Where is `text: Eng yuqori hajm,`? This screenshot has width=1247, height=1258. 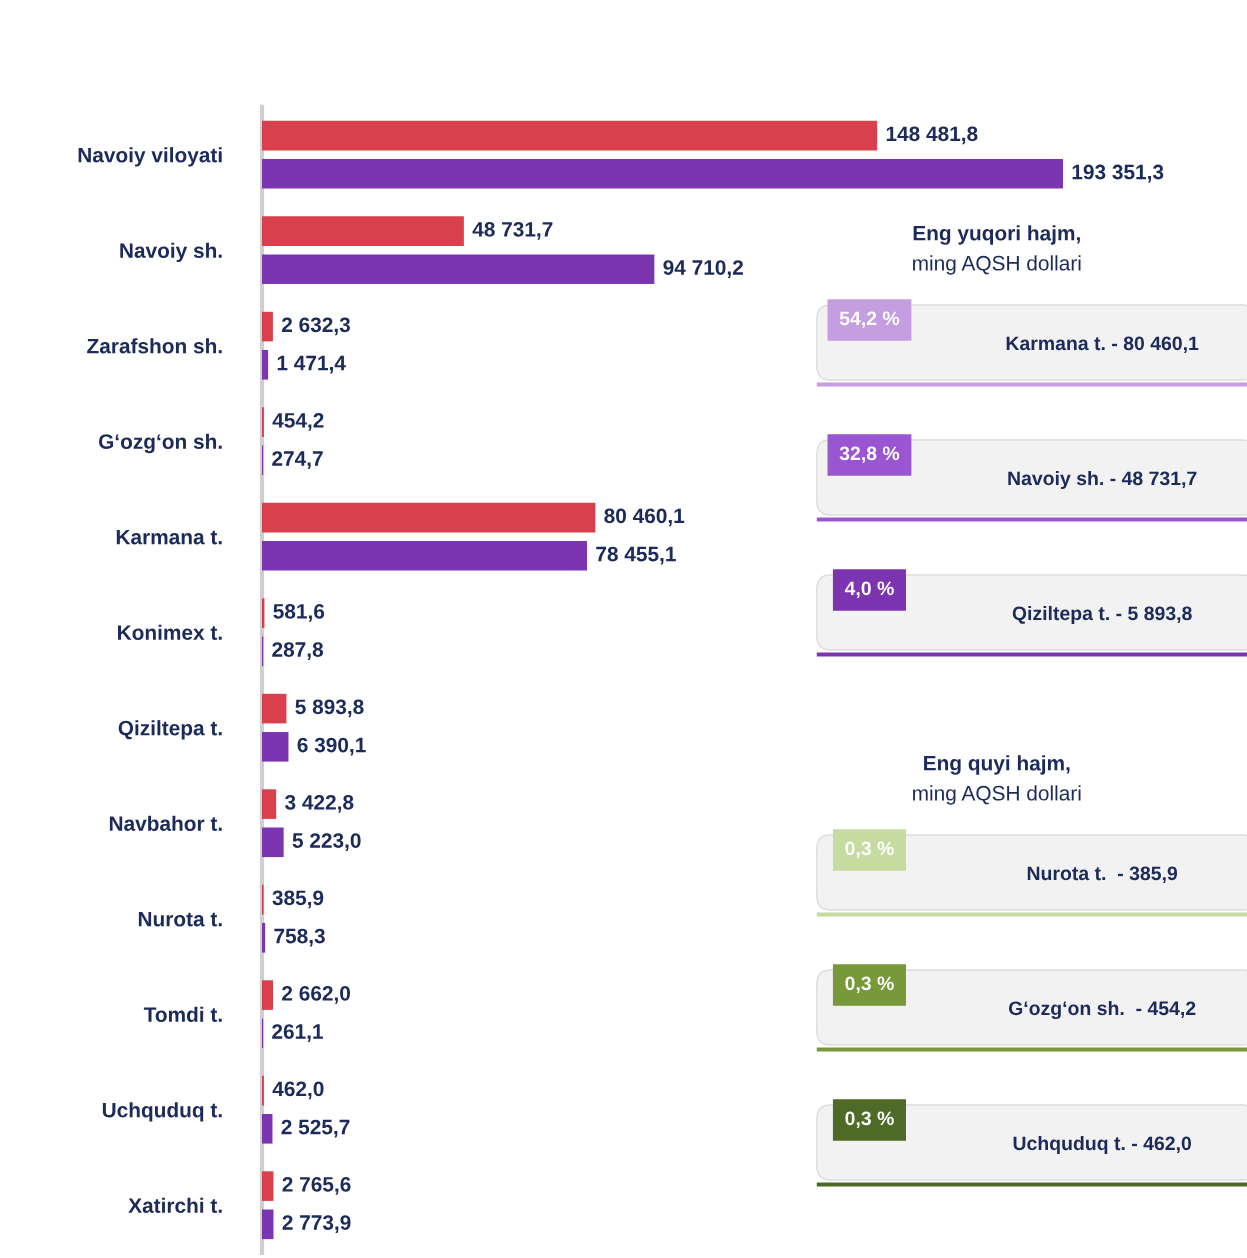
text: Eng yuqori hajm, is located at coordinates (996, 235).